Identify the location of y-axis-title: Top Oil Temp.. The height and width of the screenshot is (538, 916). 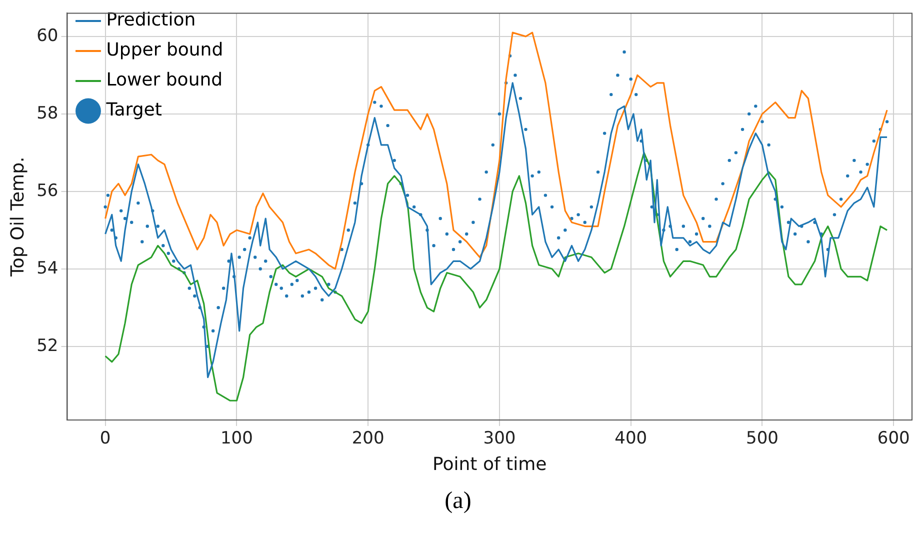
(17, 217).